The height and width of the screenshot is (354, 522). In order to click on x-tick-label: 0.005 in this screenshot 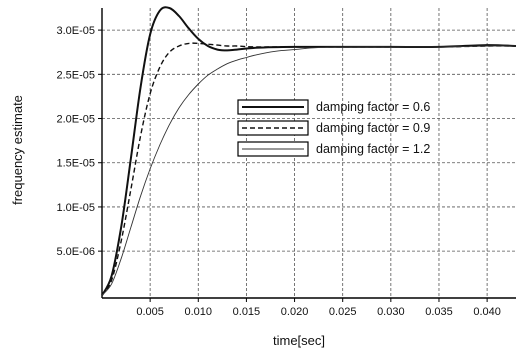, I will do `click(150, 312)`.